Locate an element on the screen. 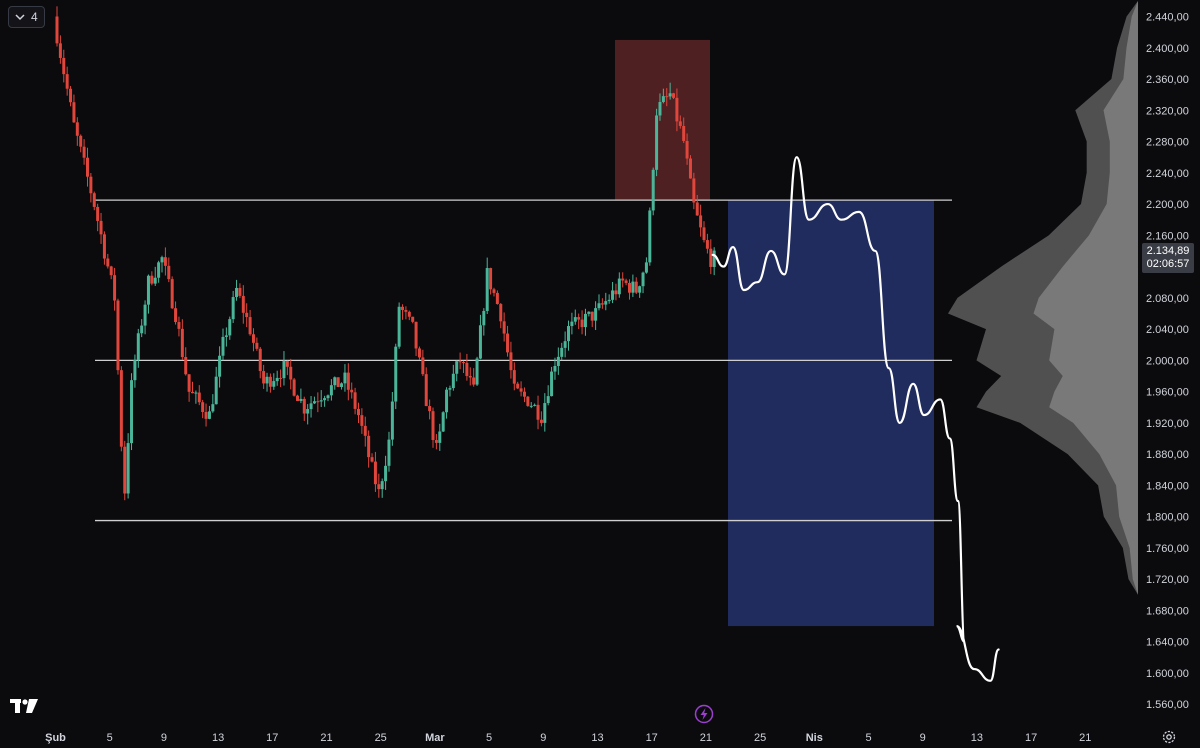 The height and width of the screenshot is (748, 1200). price-tick-label: 2.160,00 is located at coordinates (1167, 236).